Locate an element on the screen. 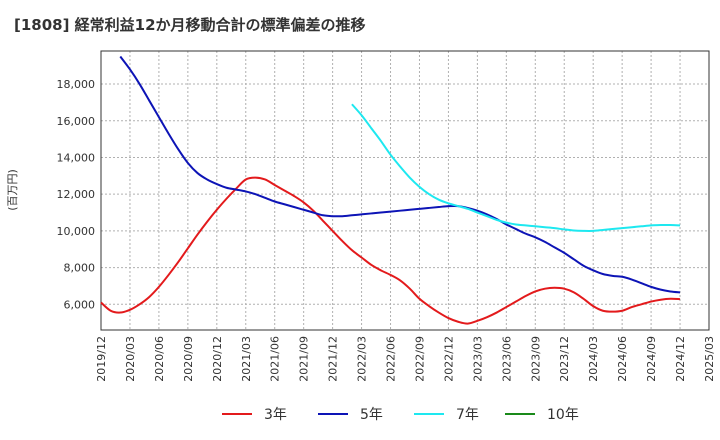  x-tick-label: 2020/03 is located at coordinates (130, 359).